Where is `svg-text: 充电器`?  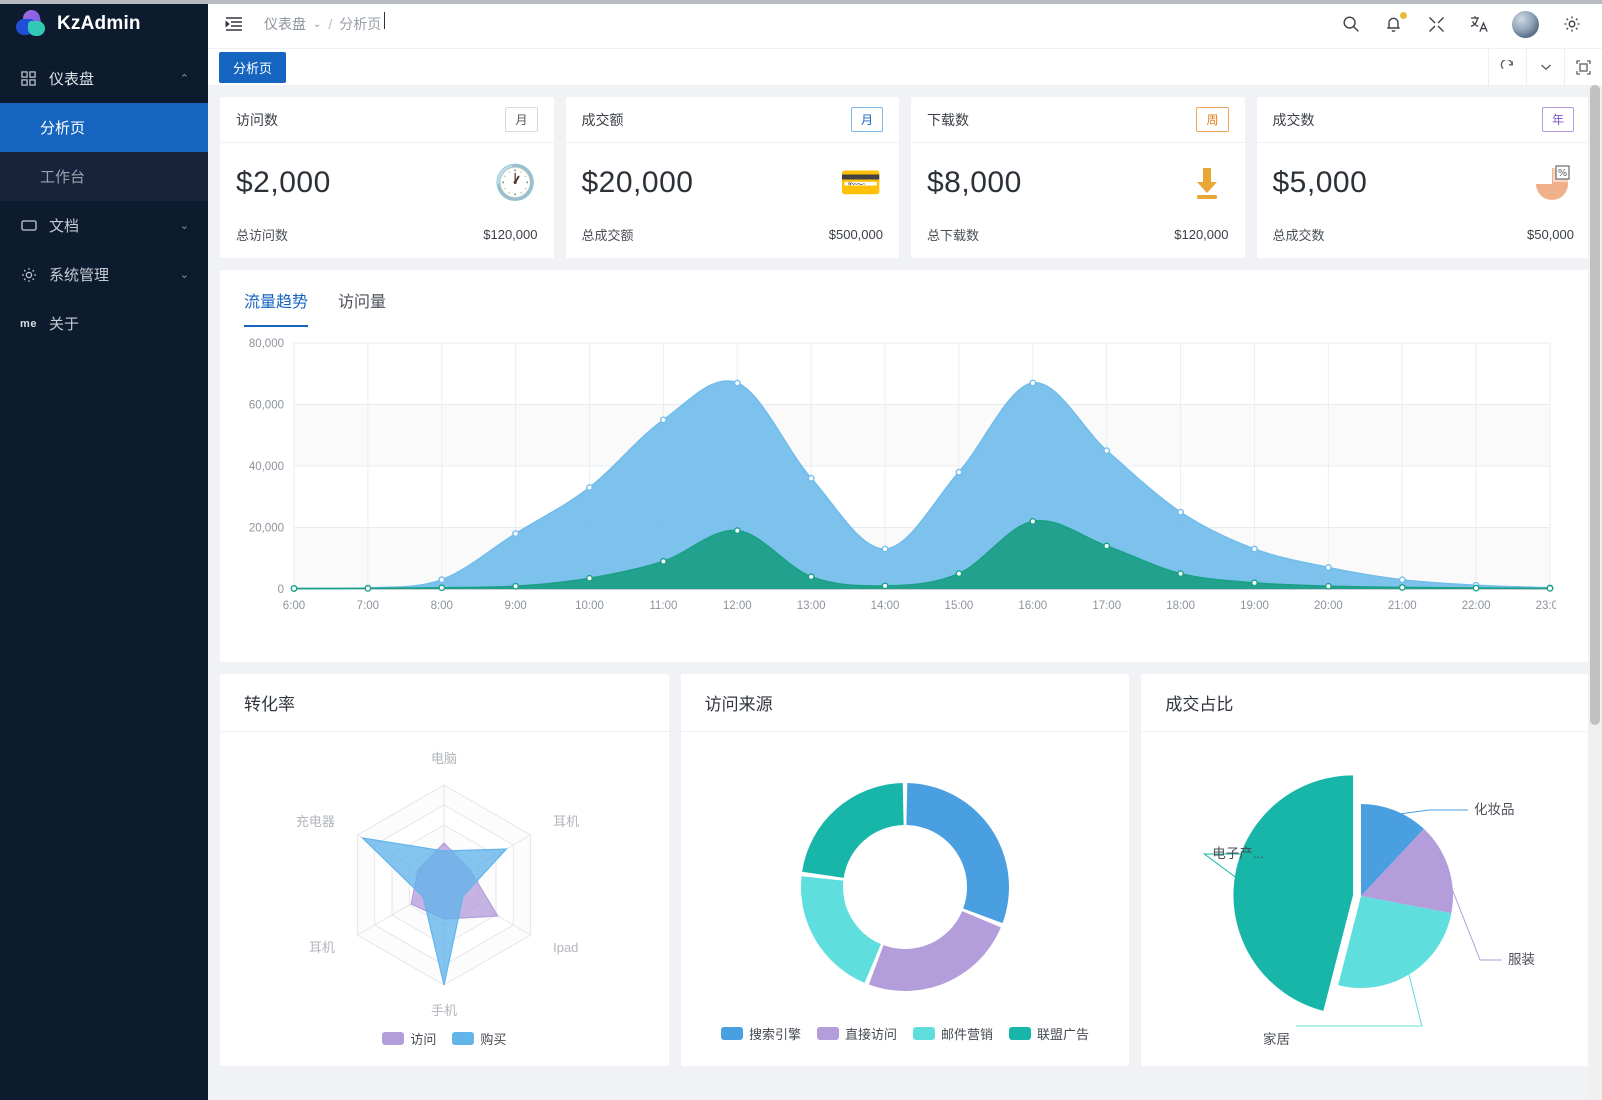 svg-text: 充电器 is located at coordinates (315, 821).